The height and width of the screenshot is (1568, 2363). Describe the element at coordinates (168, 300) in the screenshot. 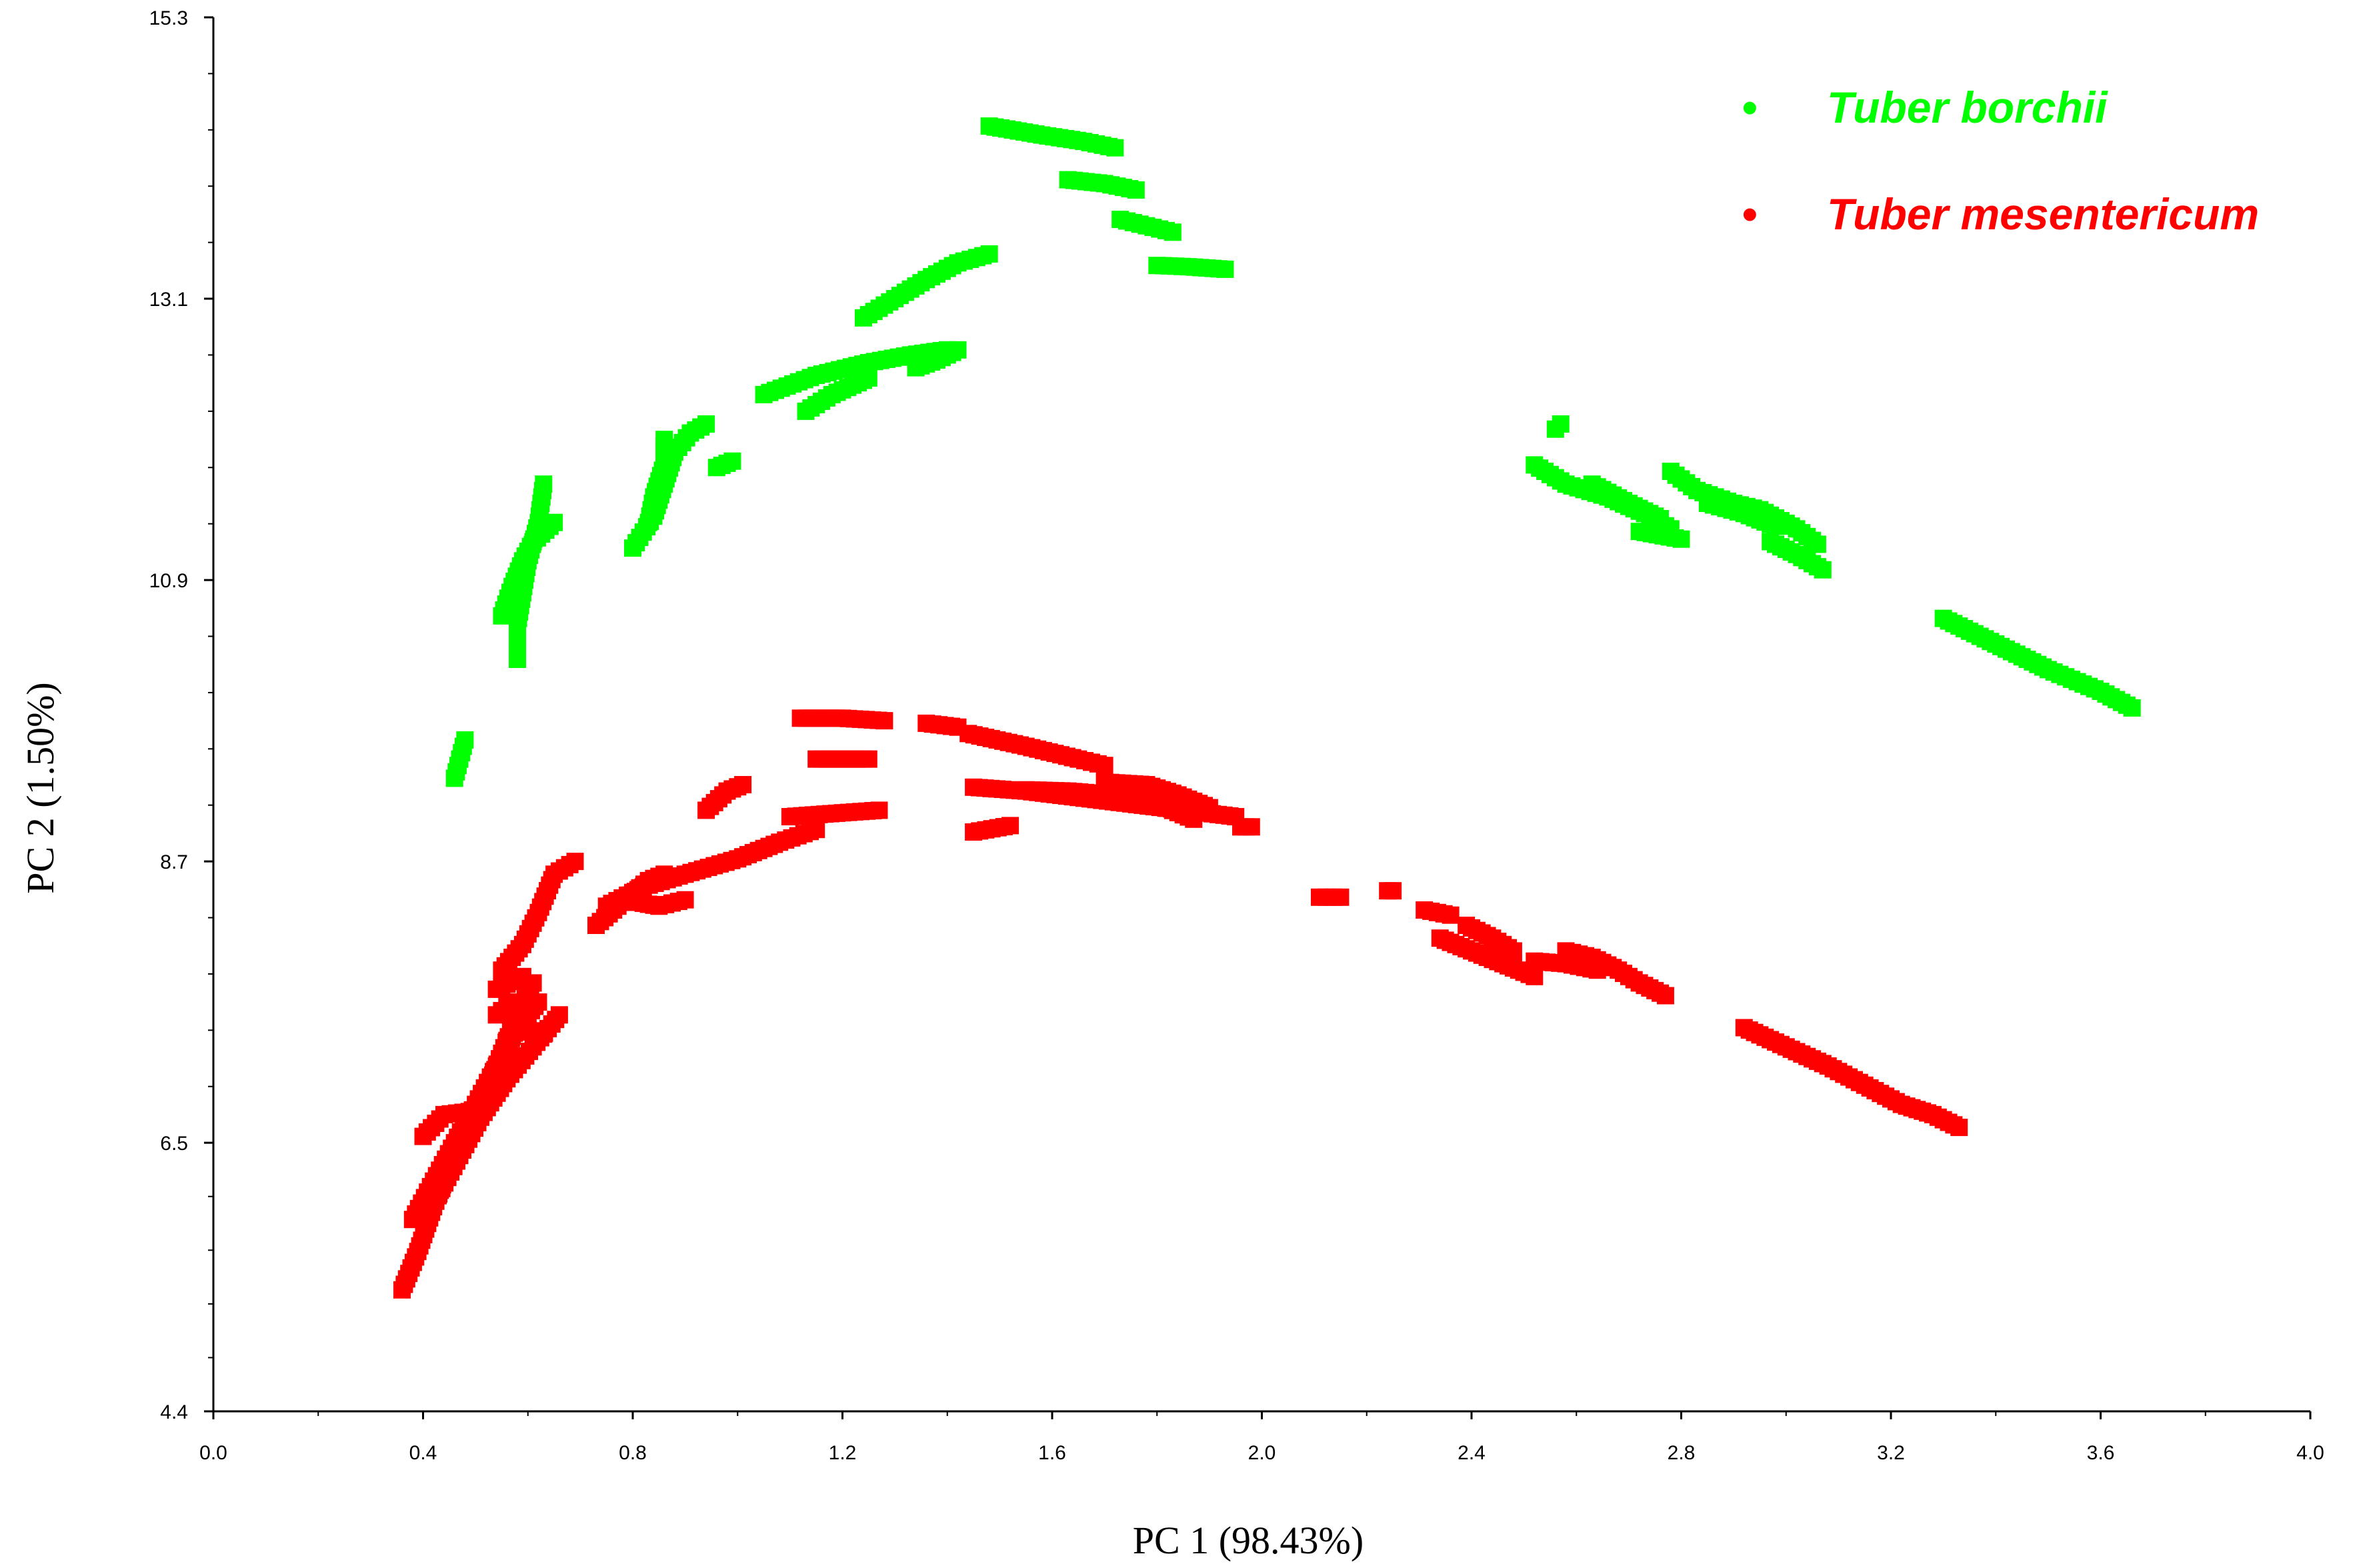

I see `y-tick-label: 13.1` at that location.